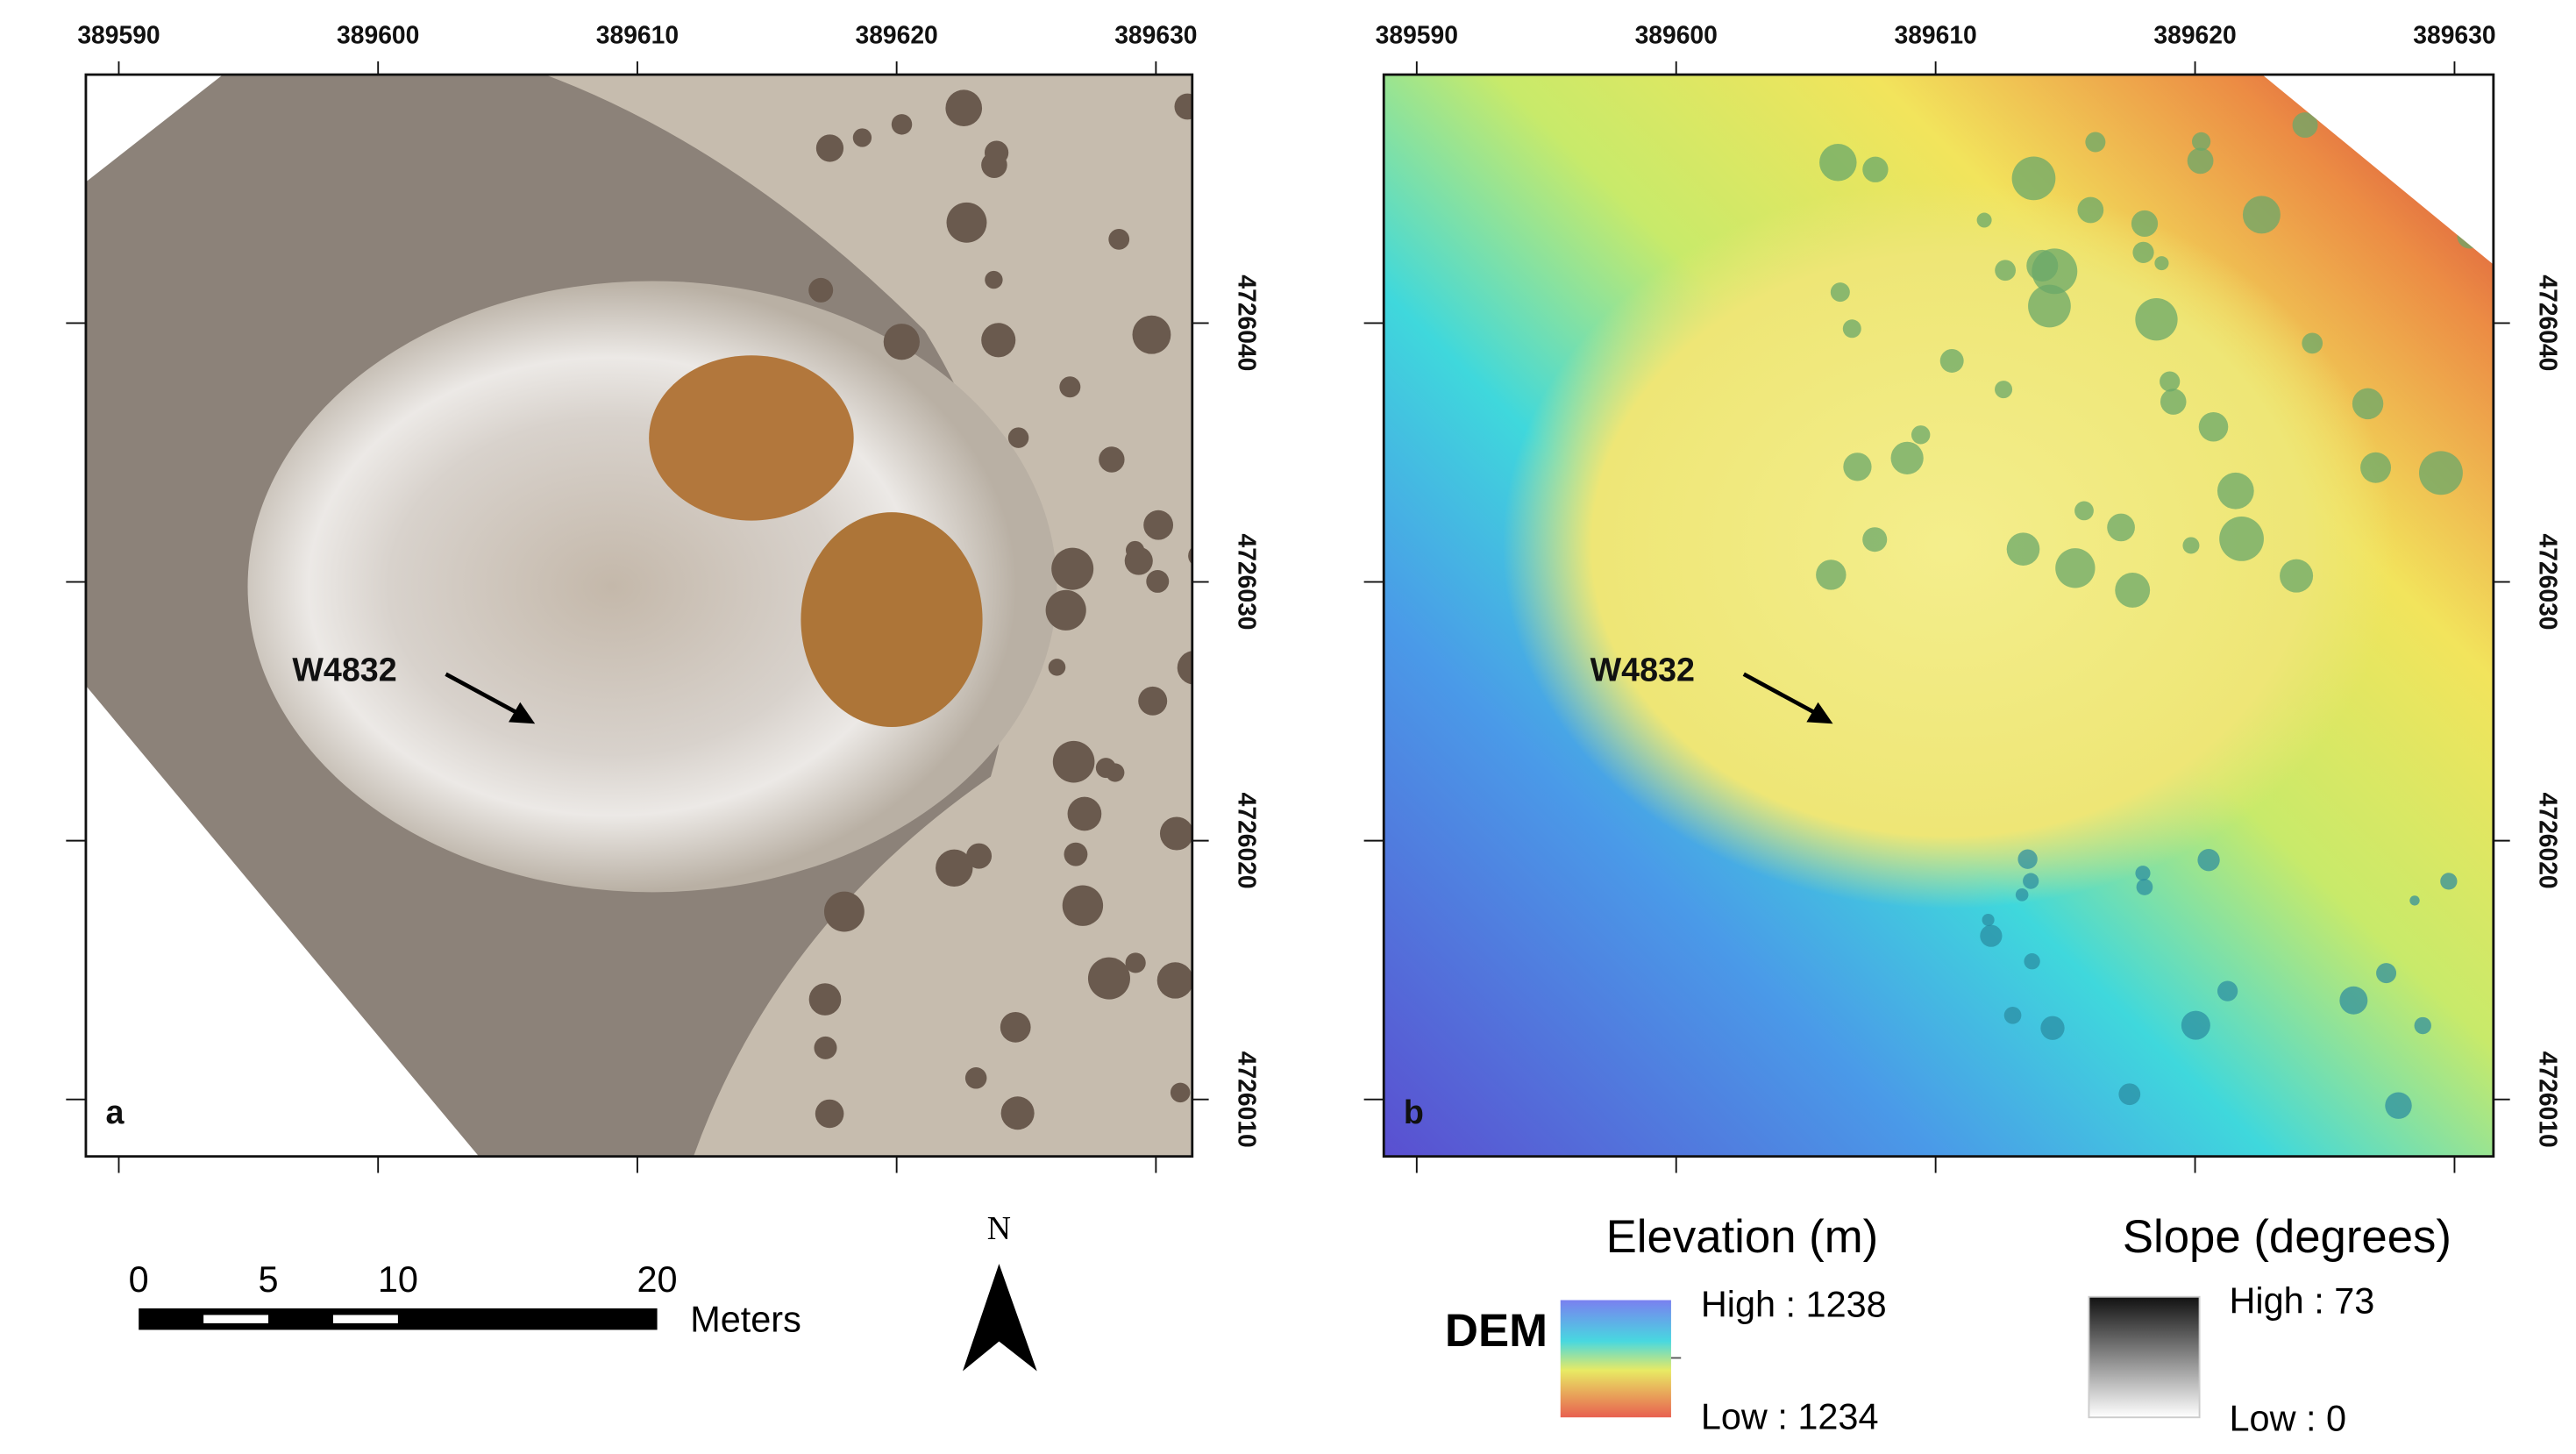 Image resolution: width=2576 pixels, height=1454 pixels. Describe the element at coordinates (637, 34) in the screenshot. I see `x-tick-label: 389610` at that location.